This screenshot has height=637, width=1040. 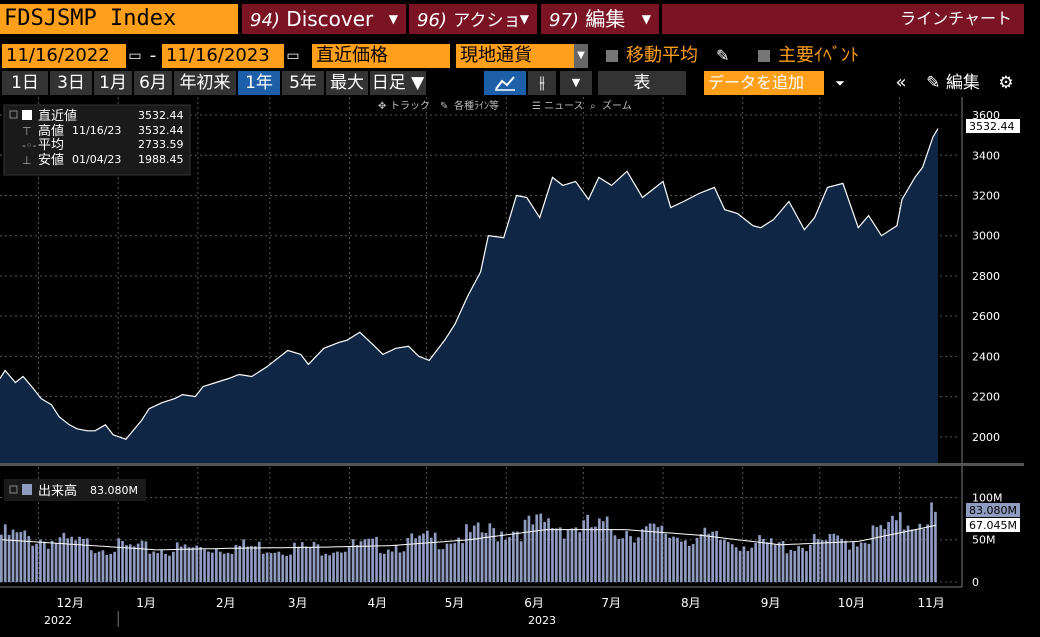 I want to click on range-button: 6月, so click(x=153, y=83).